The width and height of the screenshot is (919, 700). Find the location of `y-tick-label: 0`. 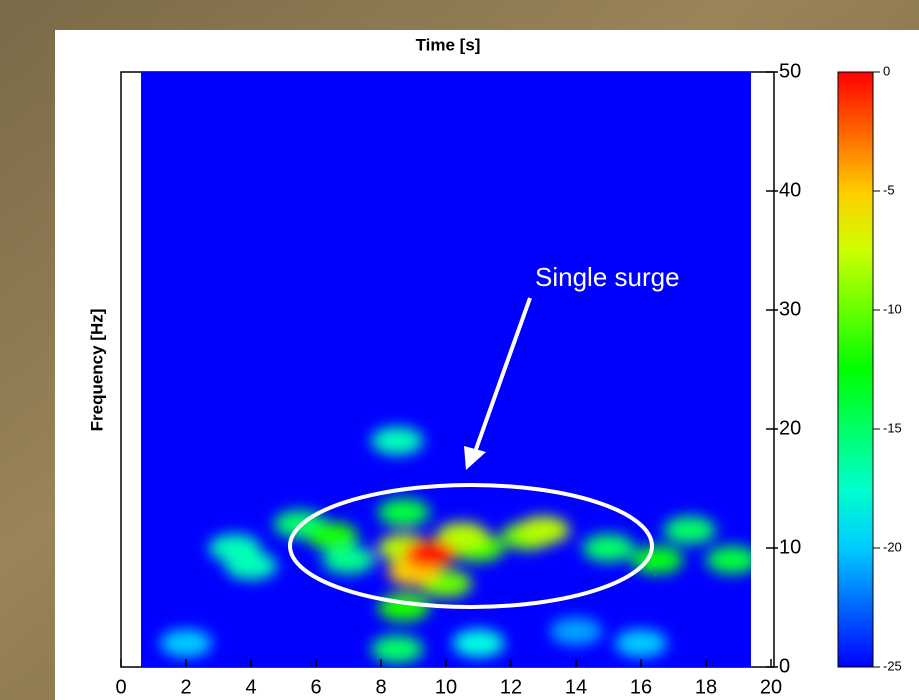

y-tick-label: 0 is located at coordinates (784, 666).